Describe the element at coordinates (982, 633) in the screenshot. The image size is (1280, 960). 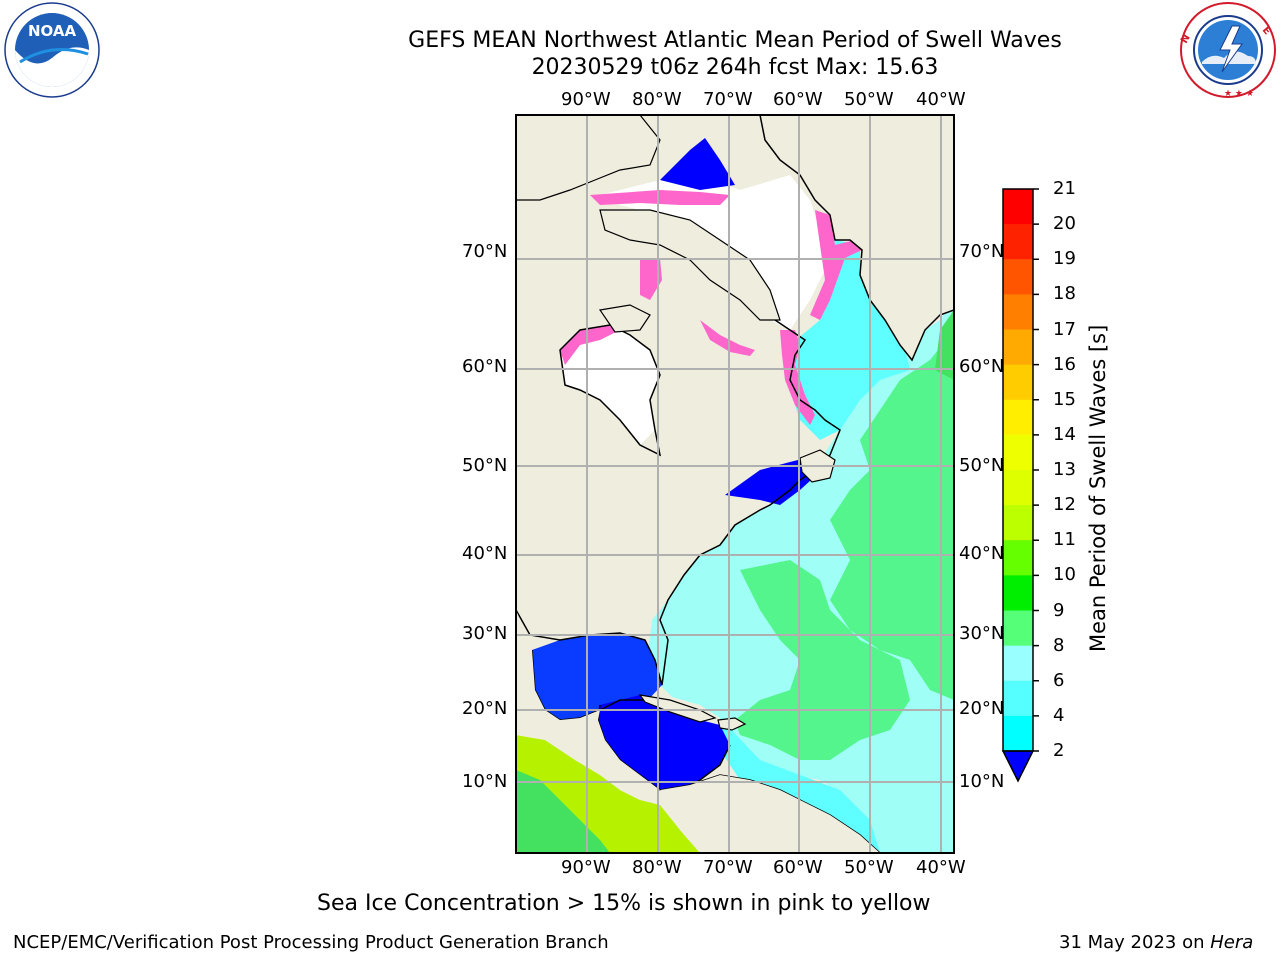
I see `lat-label-right-30n: 30°N` at that location.